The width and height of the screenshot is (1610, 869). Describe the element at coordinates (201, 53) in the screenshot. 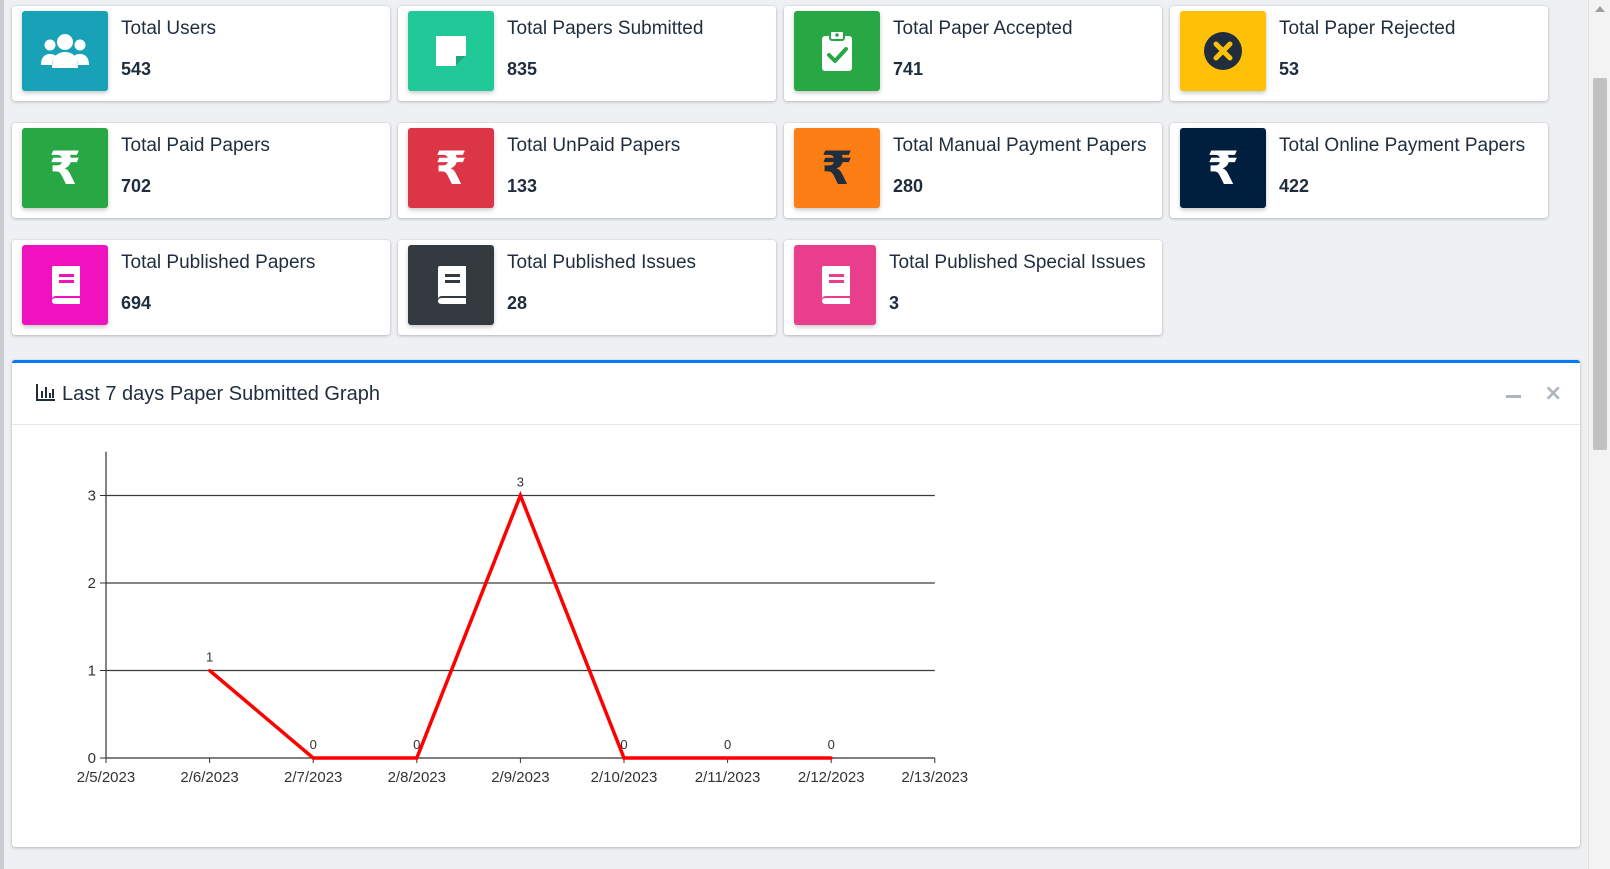

I see `card-total-users: Total Users 543` at that location.